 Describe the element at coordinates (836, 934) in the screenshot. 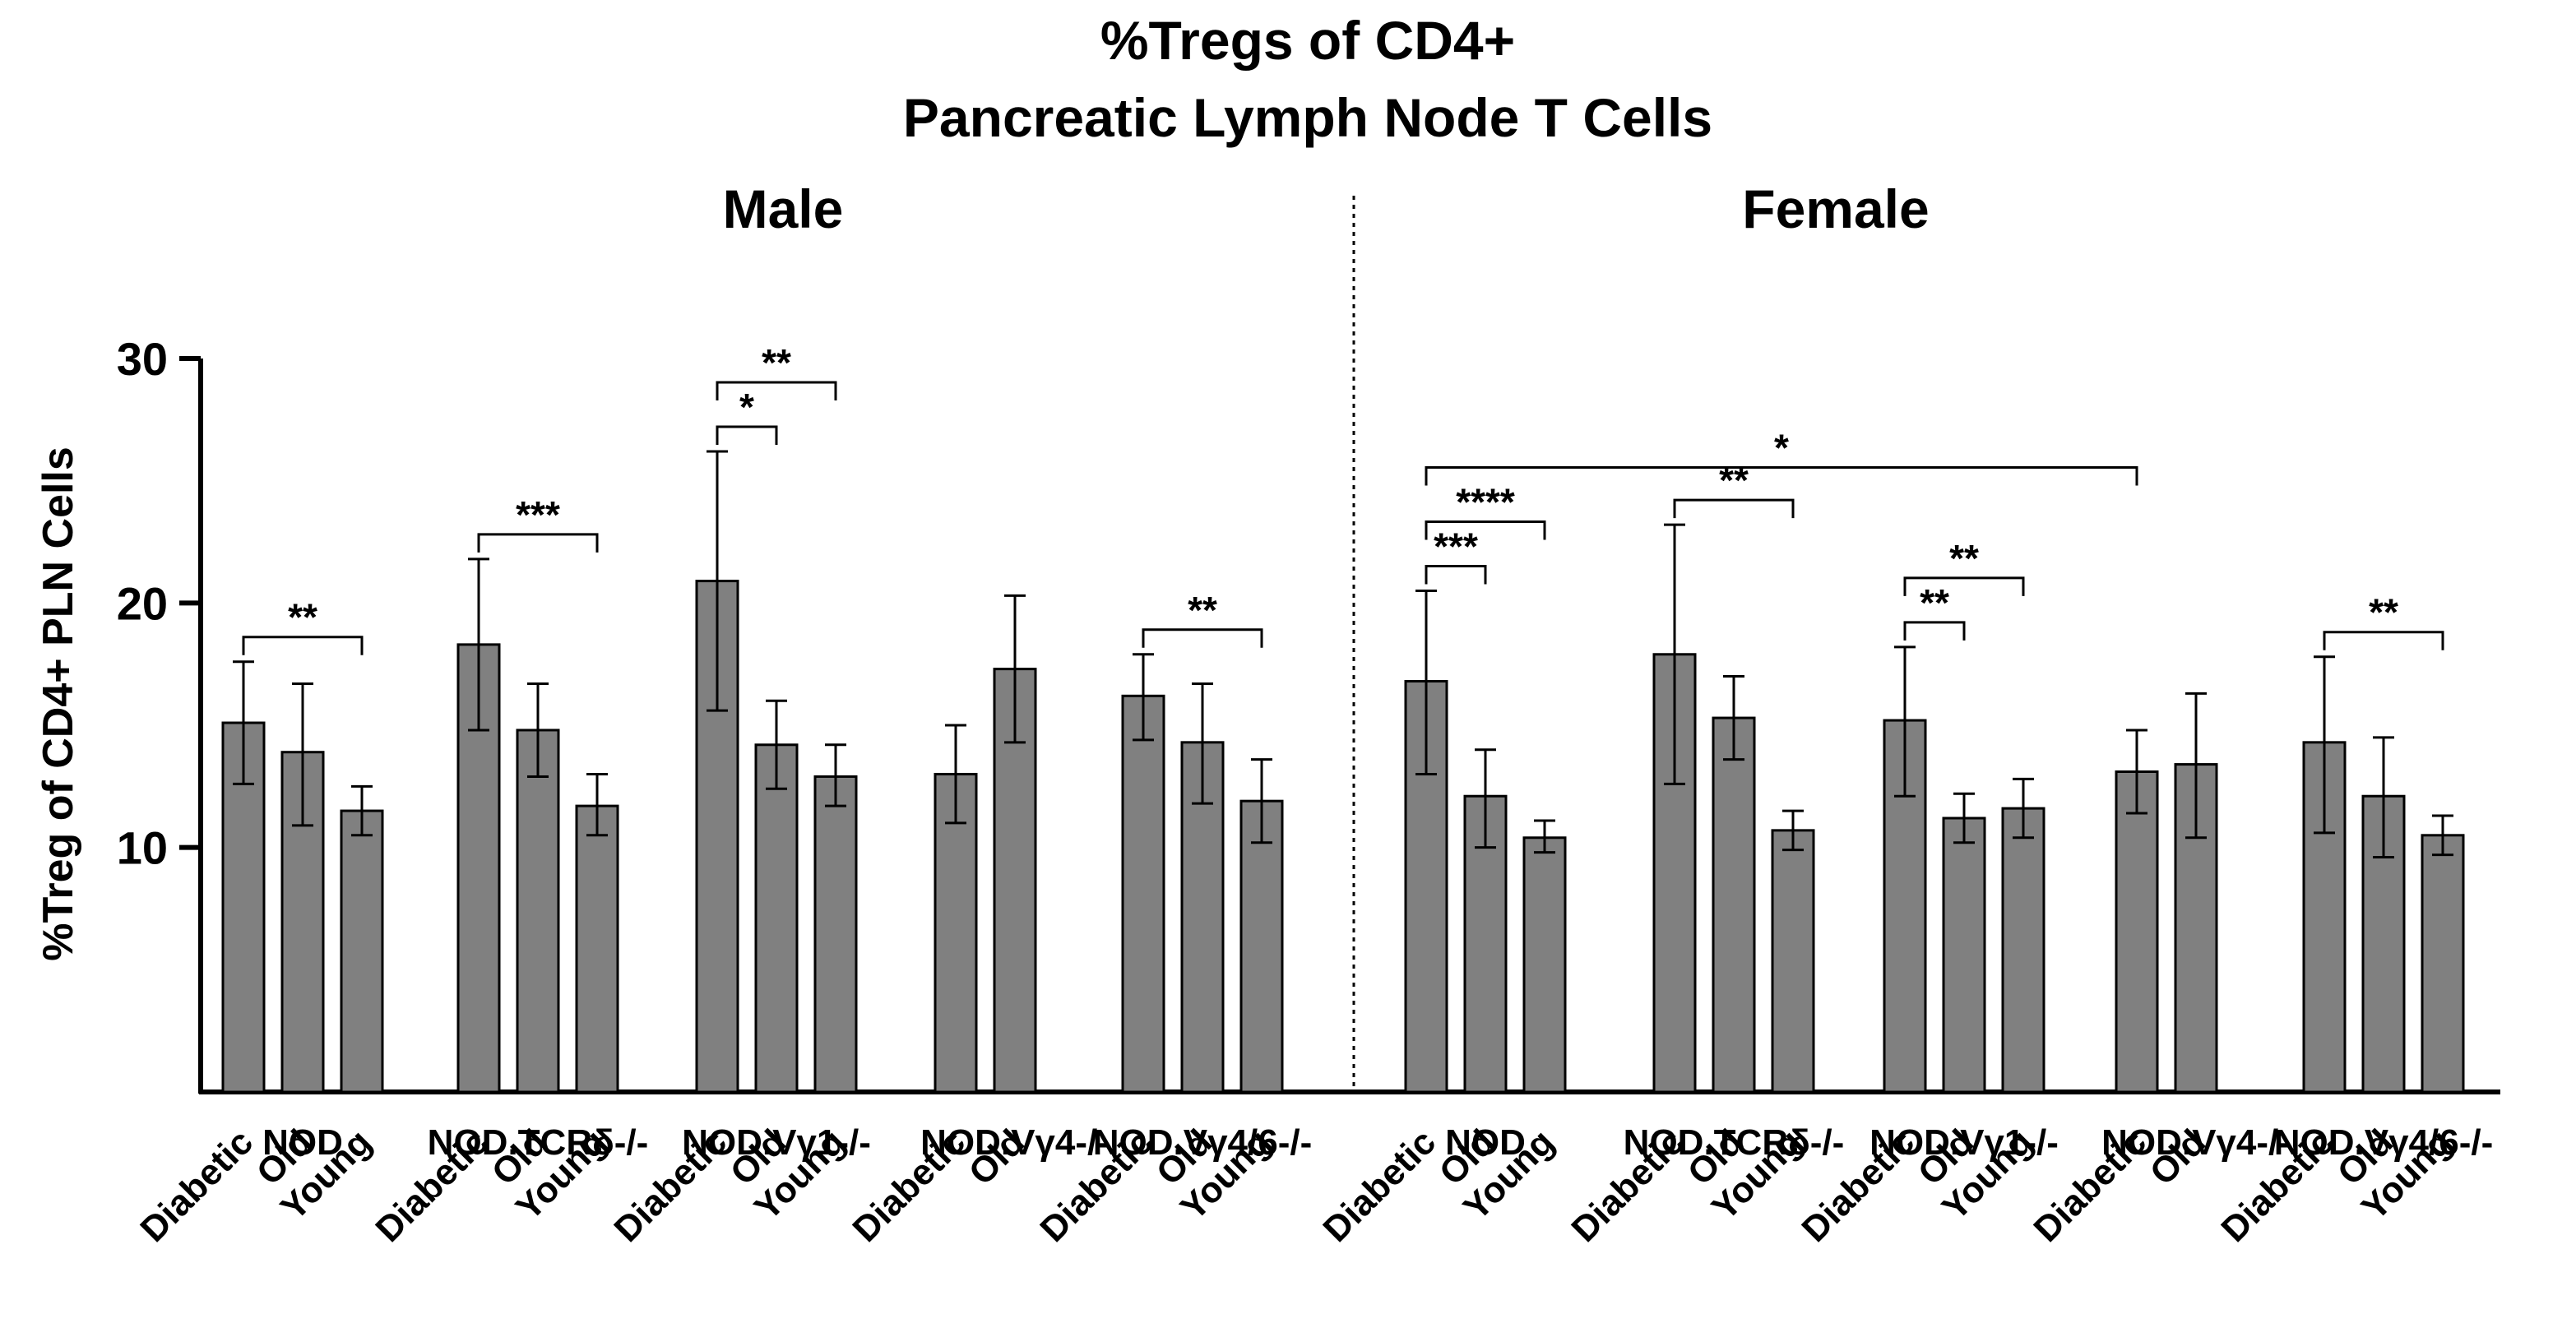

I see `bar-male-2-young` at that location.